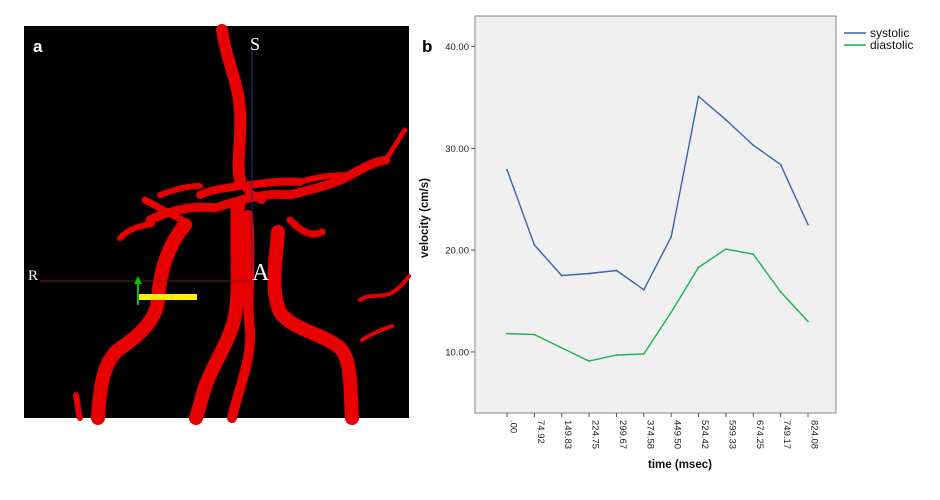 The width and height of the screenshot is (940, 500). Describe the element at coordinates (168, 297) in the screenshot. I see `measurement-plane-marker` at that location.